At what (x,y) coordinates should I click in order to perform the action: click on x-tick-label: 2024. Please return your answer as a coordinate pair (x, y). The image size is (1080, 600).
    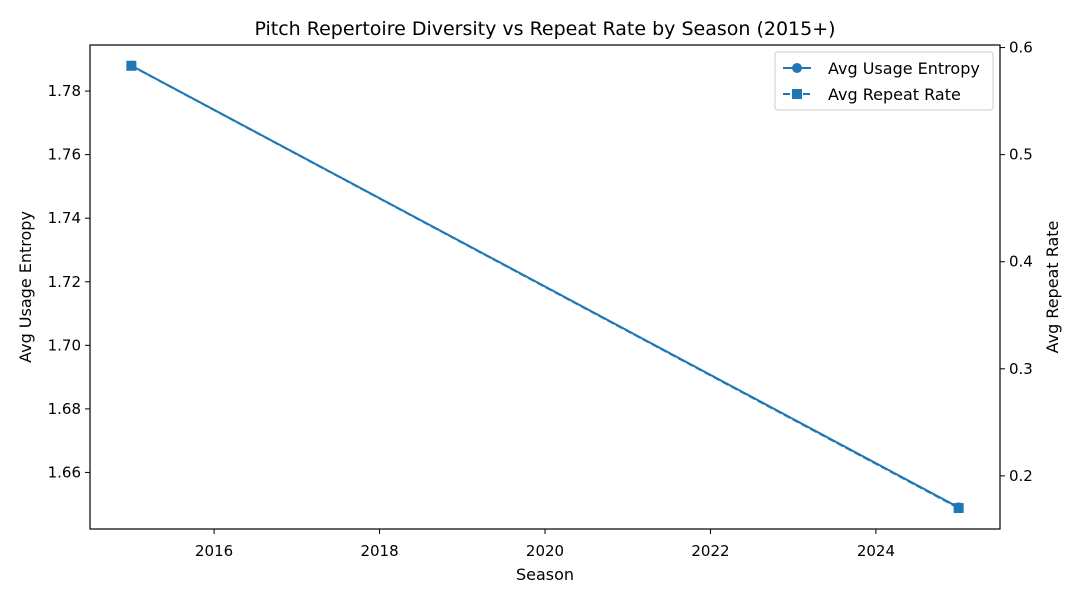
    Looking at the image, I should click on (876, 551).